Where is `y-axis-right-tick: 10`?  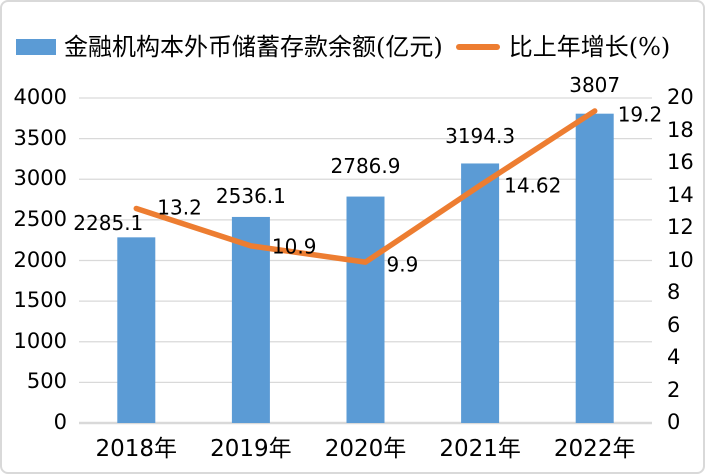
y-axis-right-tick: 10 is located at coordinates (680, 259).